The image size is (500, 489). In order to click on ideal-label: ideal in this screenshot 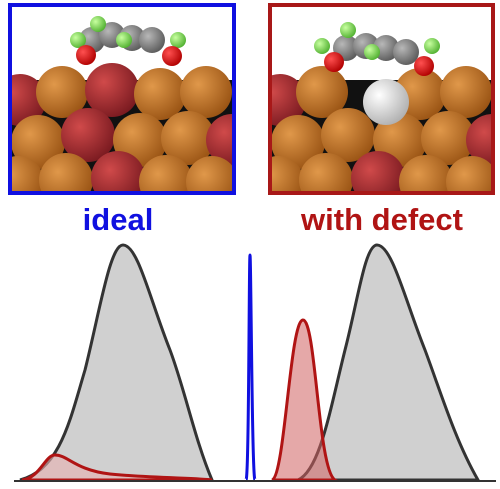, I will do `click(118, 219)`.